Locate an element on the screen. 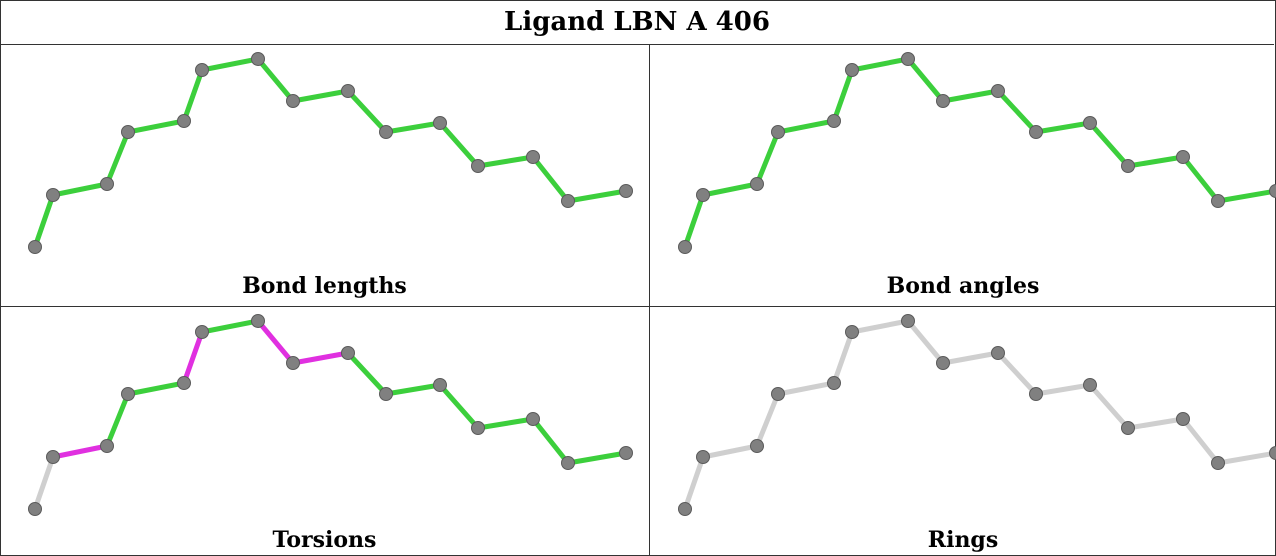 The width and height of the screenshot is (1276, 556). row-divider is located at coordinates (638, 306).